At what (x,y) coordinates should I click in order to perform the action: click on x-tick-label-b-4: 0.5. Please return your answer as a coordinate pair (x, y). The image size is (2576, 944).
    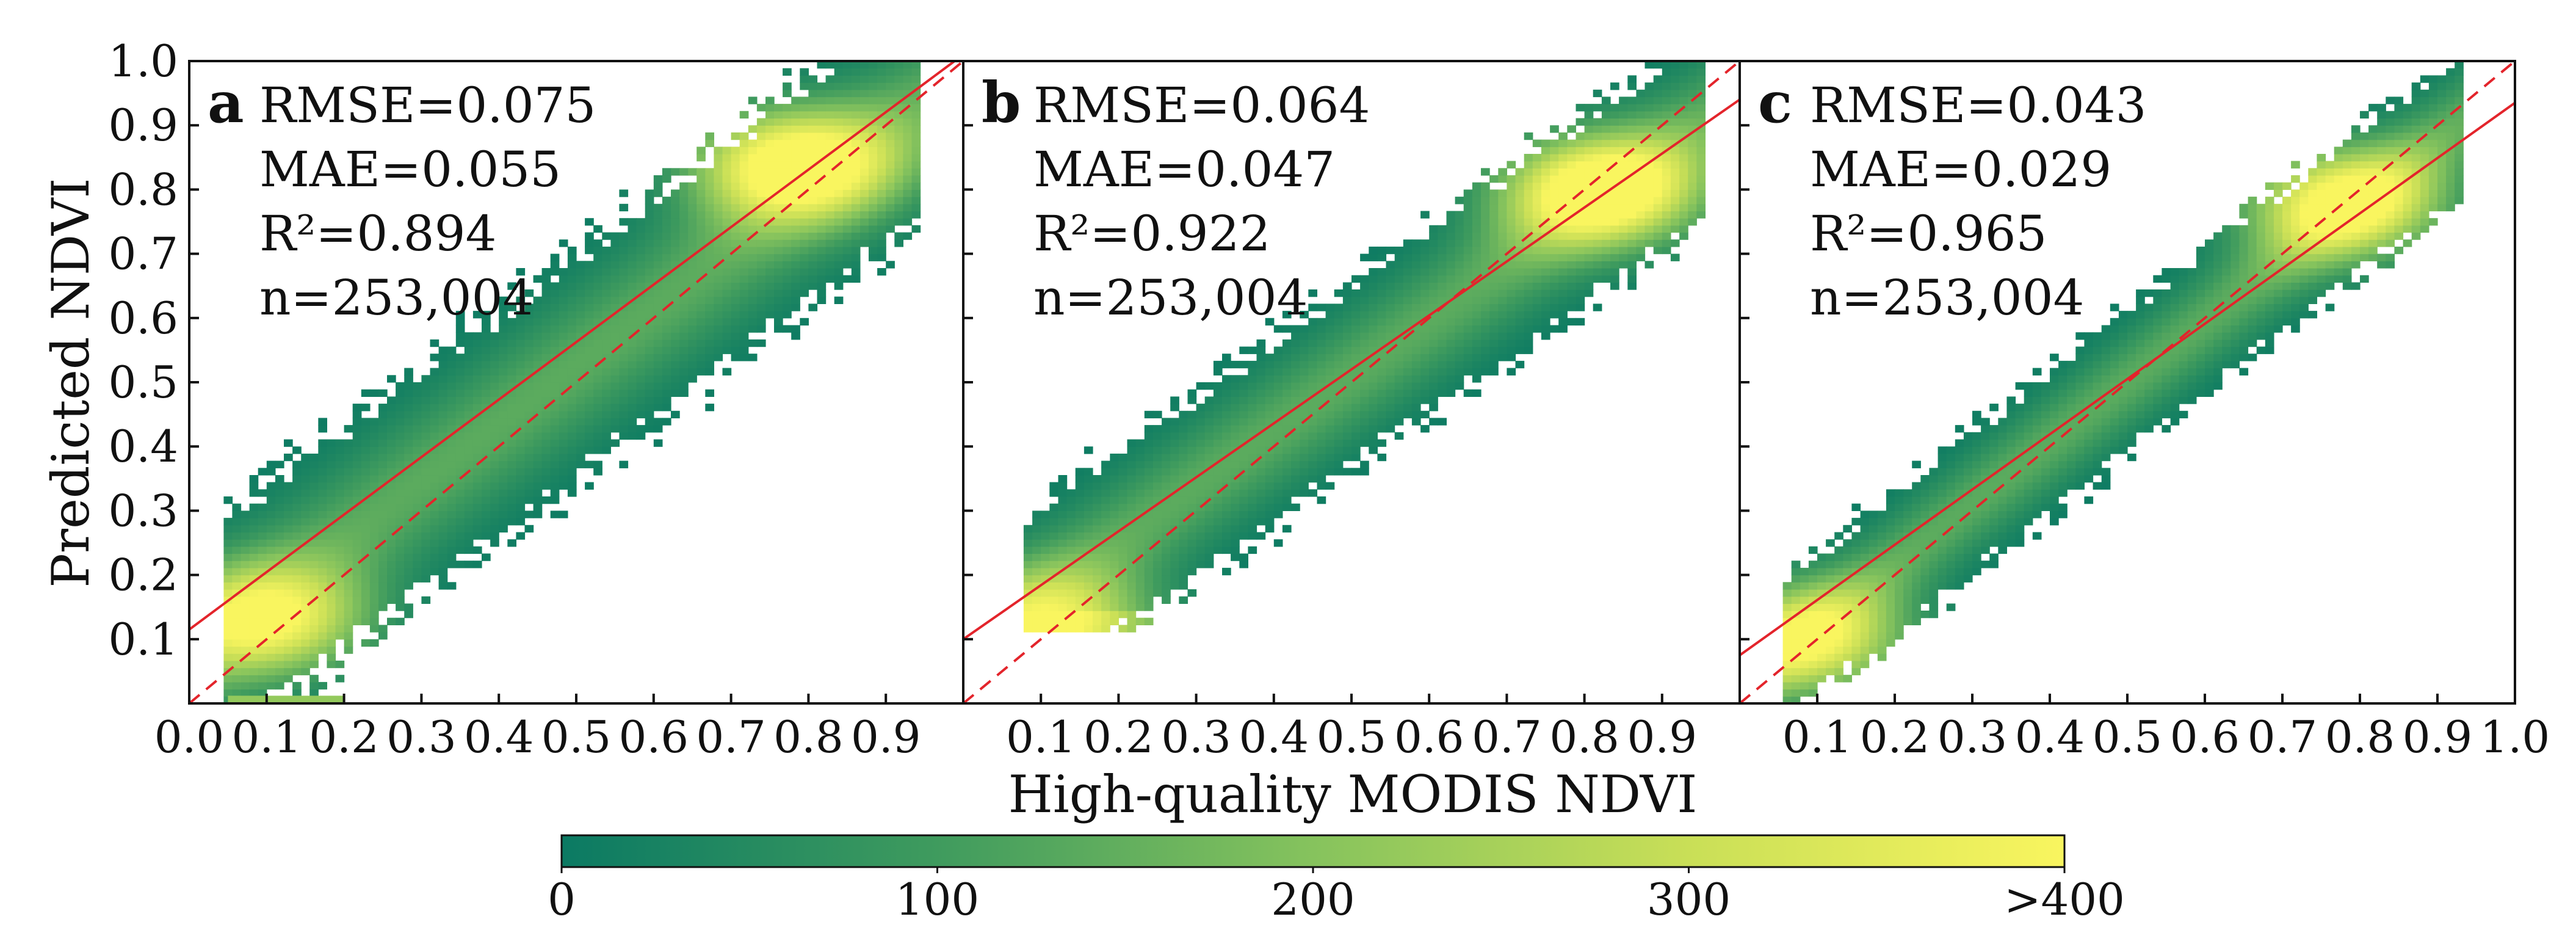
    Looking at the image, I should click on (1352, 737).